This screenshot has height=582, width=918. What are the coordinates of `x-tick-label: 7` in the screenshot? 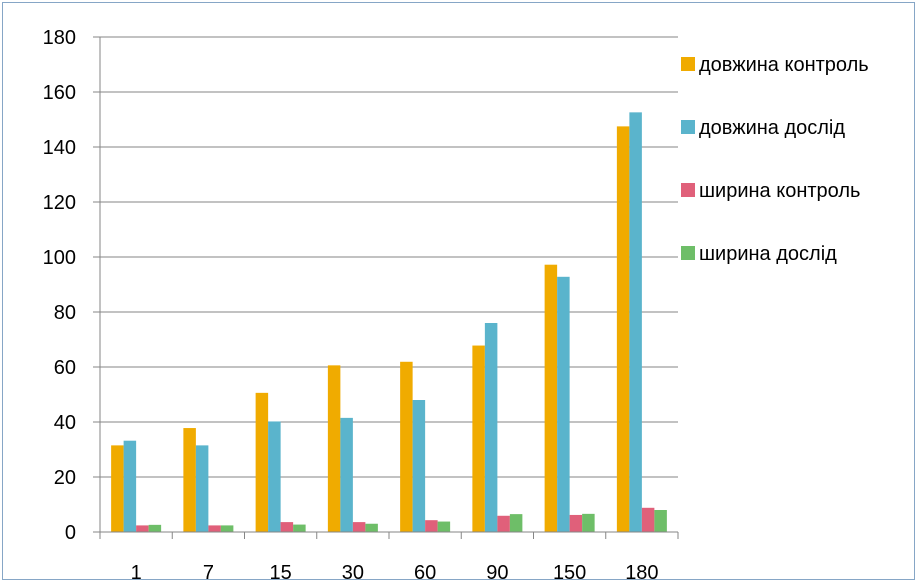 It's located at (208, 572).